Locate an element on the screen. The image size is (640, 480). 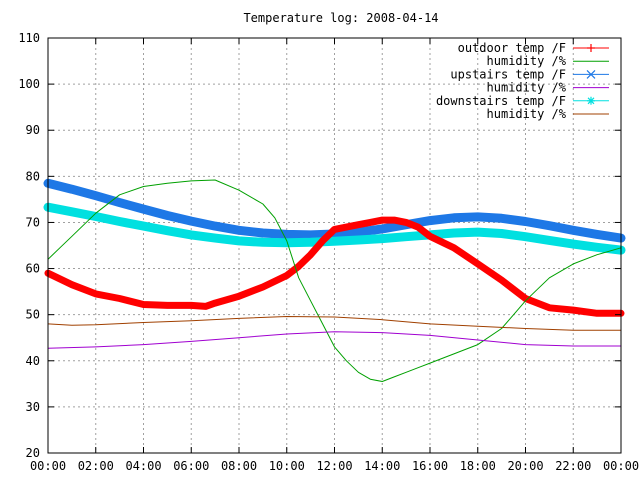
y-tick-label: 20 is located at coordinates (33, 453).